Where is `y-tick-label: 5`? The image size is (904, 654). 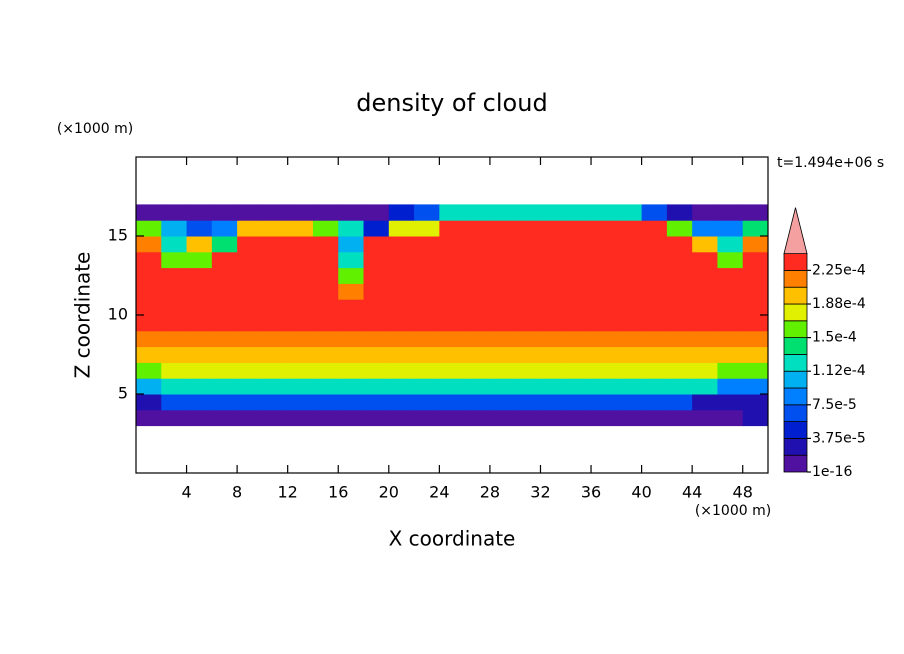 y-tick-label: 5 is located at coordinates (123, 393).